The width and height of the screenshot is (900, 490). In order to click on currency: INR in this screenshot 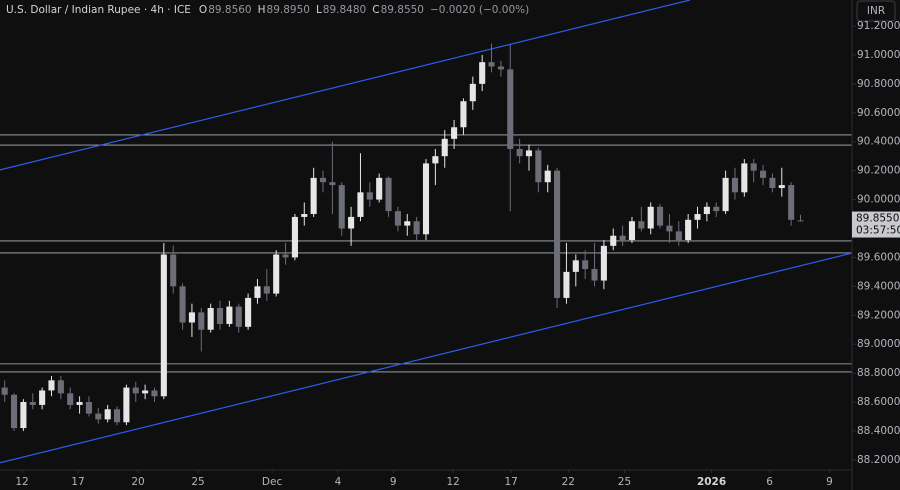, I will do `click(876, 11)`.